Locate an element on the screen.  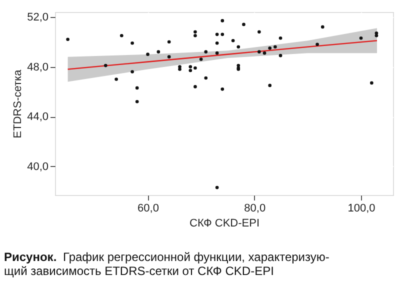
x-tick-label: 80,0 is located at coordinates (255, 208).